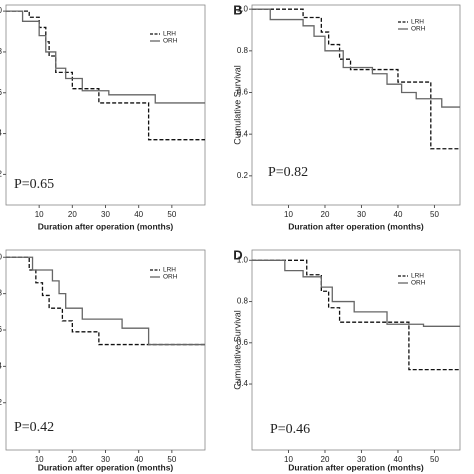 This screenshot has width=474, height=474. I want to click on panel-letter: D, so click(237, 254).